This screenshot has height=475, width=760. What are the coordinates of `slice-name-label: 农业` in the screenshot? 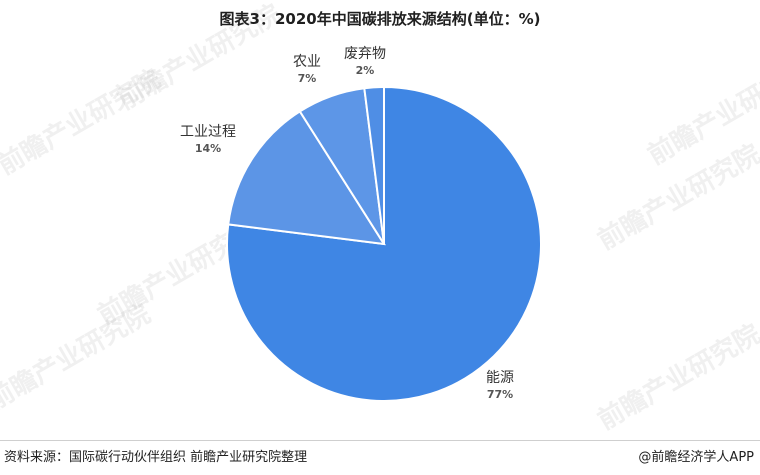 It's located at (307, 62).